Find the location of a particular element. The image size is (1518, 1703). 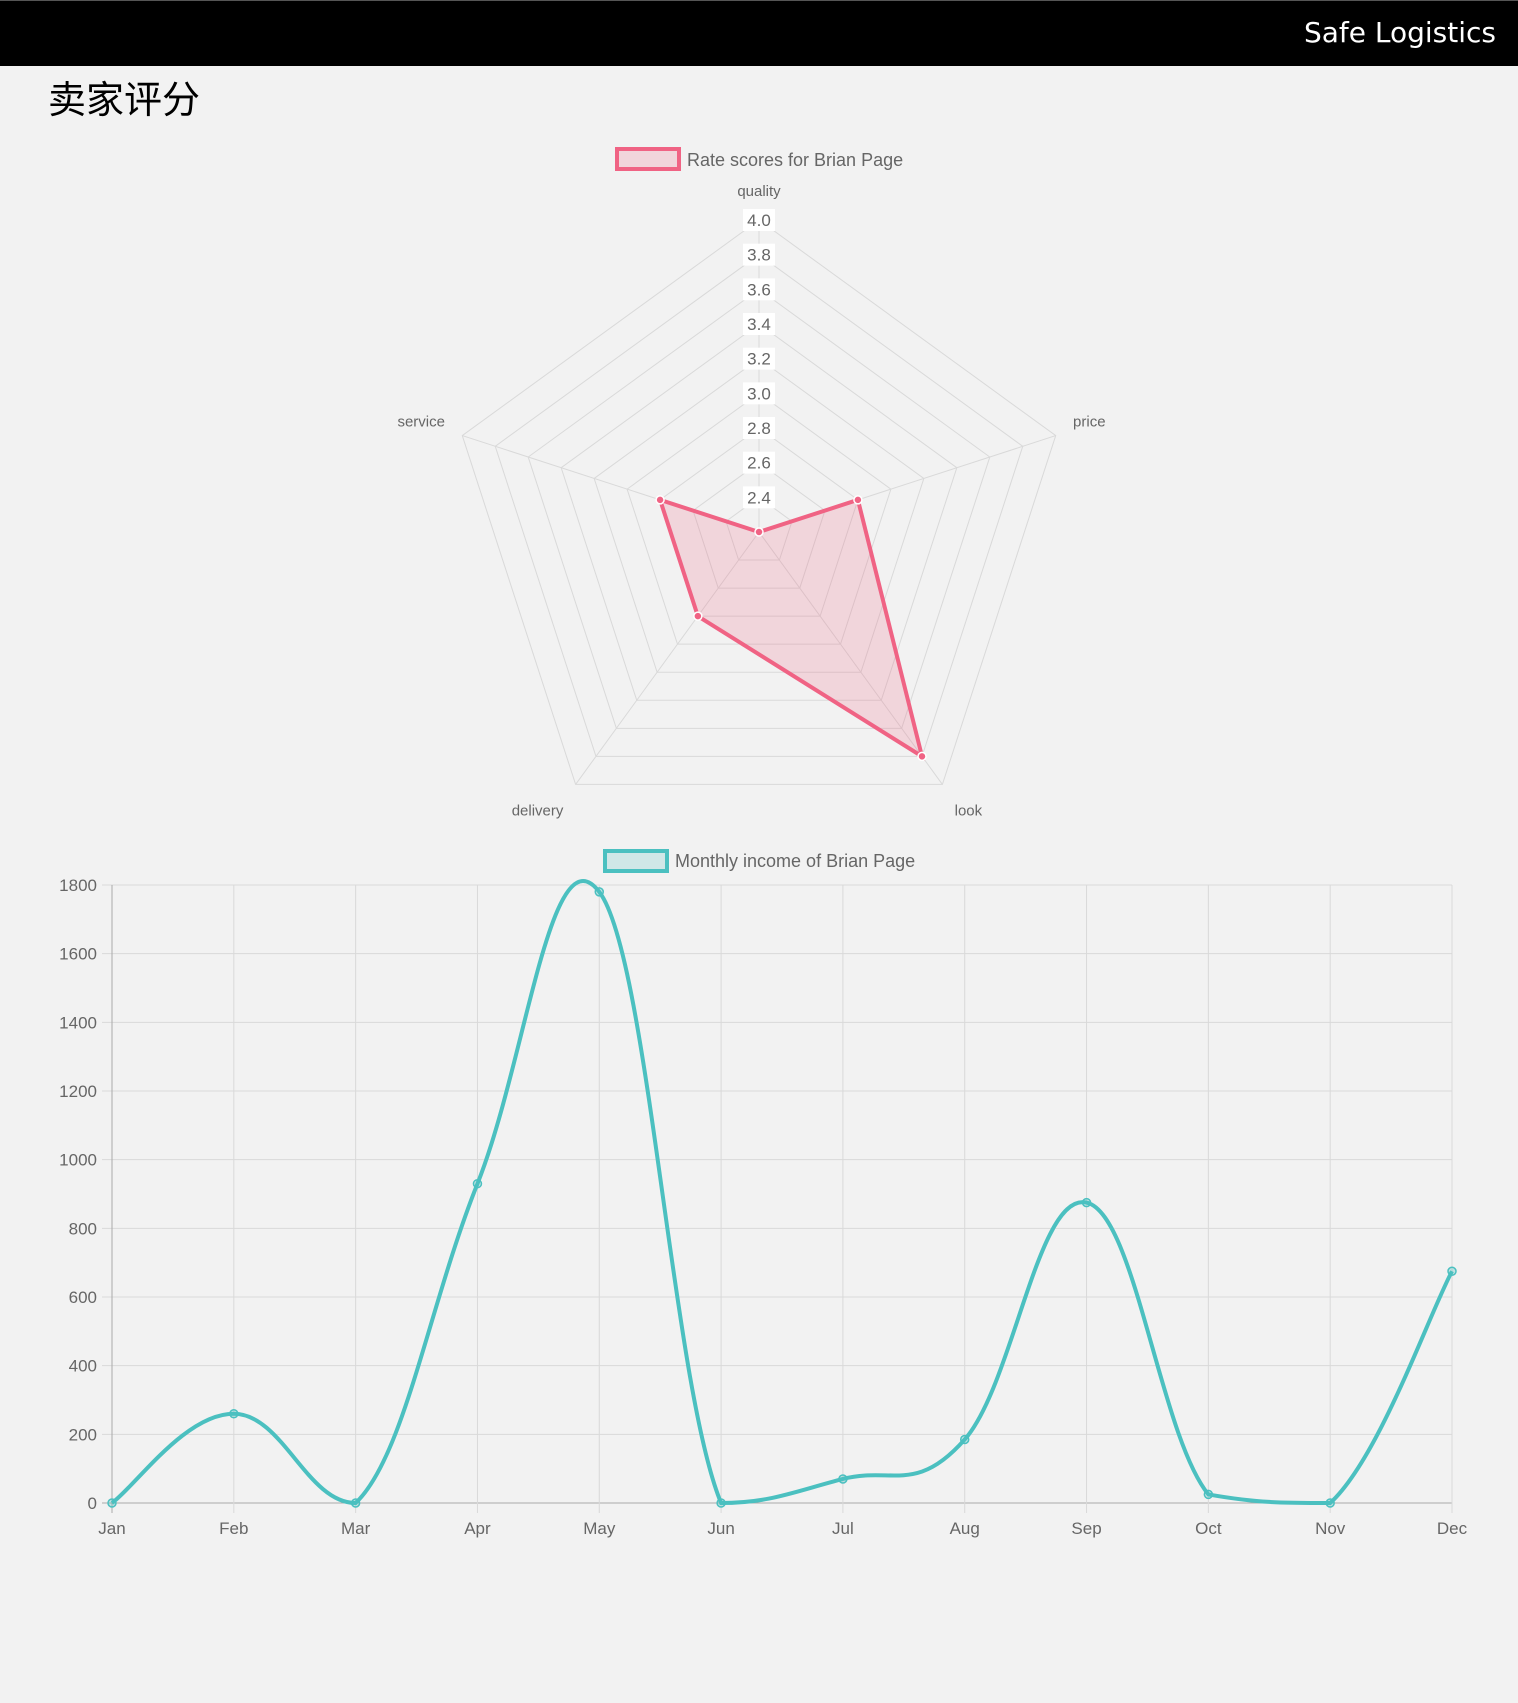

income-y-tick: 600 is located at coordinates (83, 1297).